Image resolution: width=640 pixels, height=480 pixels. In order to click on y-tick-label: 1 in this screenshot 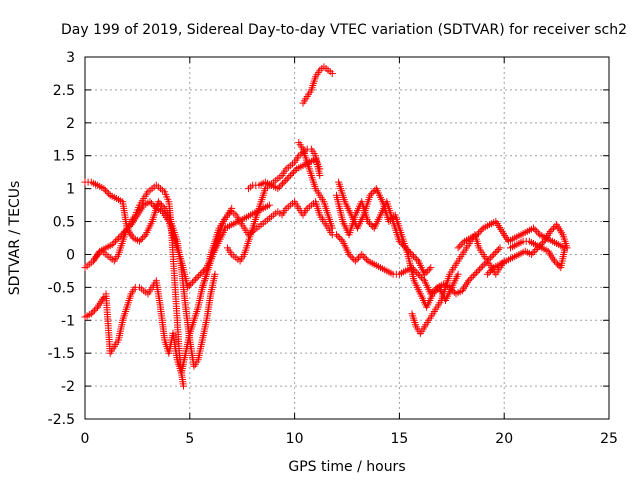, I will do `click(70, 190)`.